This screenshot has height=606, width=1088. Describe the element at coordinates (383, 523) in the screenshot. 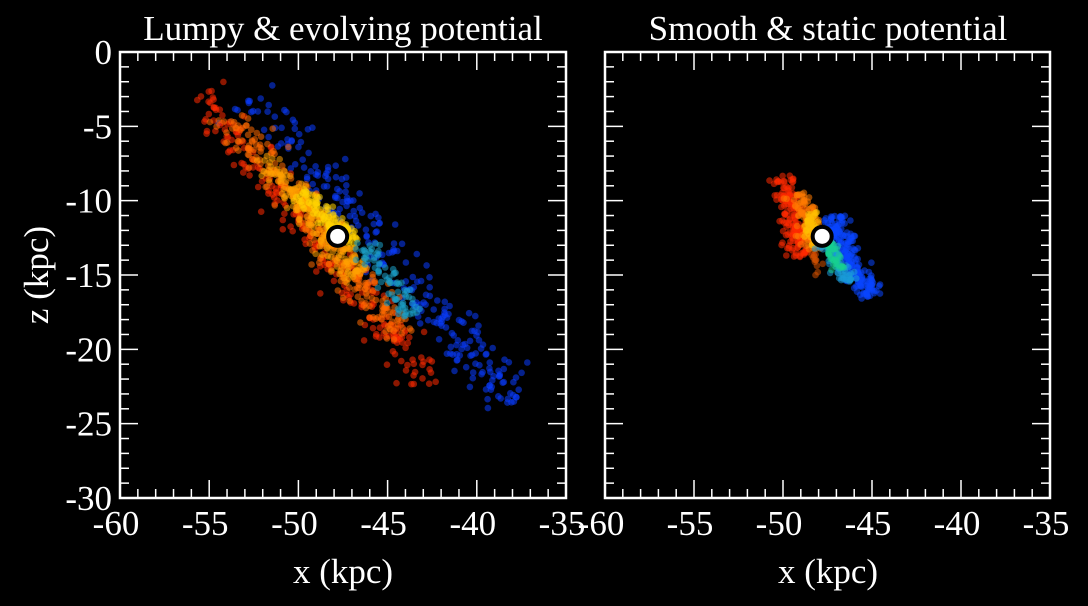

I see `x-tick-label: -45` at that location.